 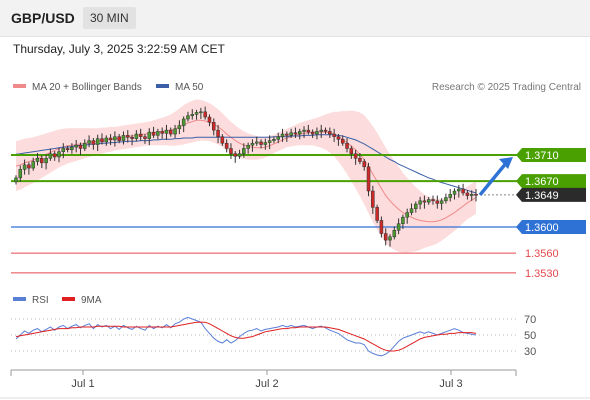 I want to click on level-label: 1.3649, so click(x=542, y=196).